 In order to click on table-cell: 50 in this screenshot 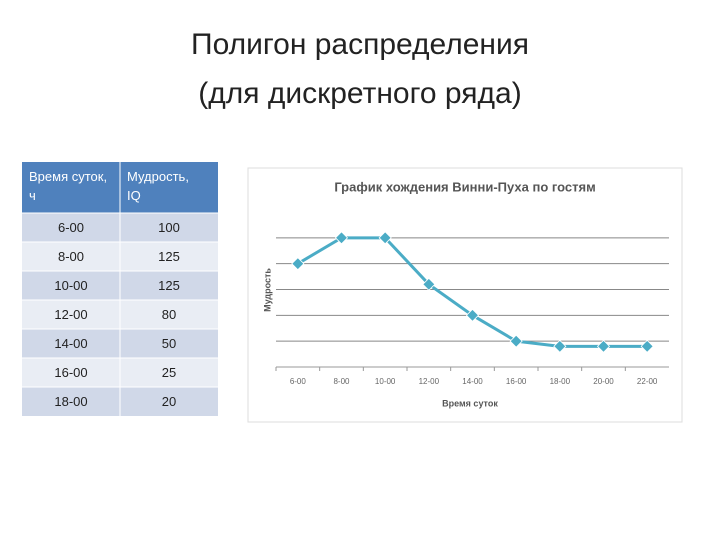, I will do `click(169, 343)`.